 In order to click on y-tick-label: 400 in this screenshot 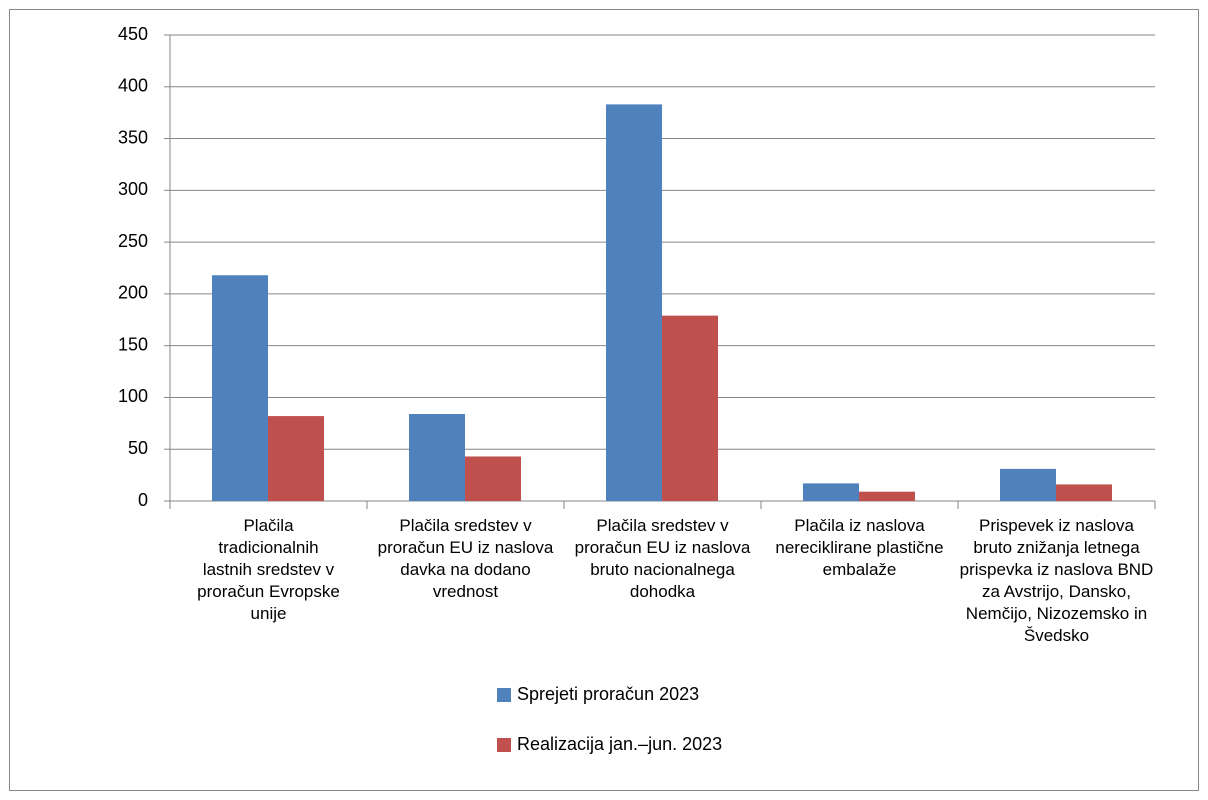, I will do `click(133, 86)`.